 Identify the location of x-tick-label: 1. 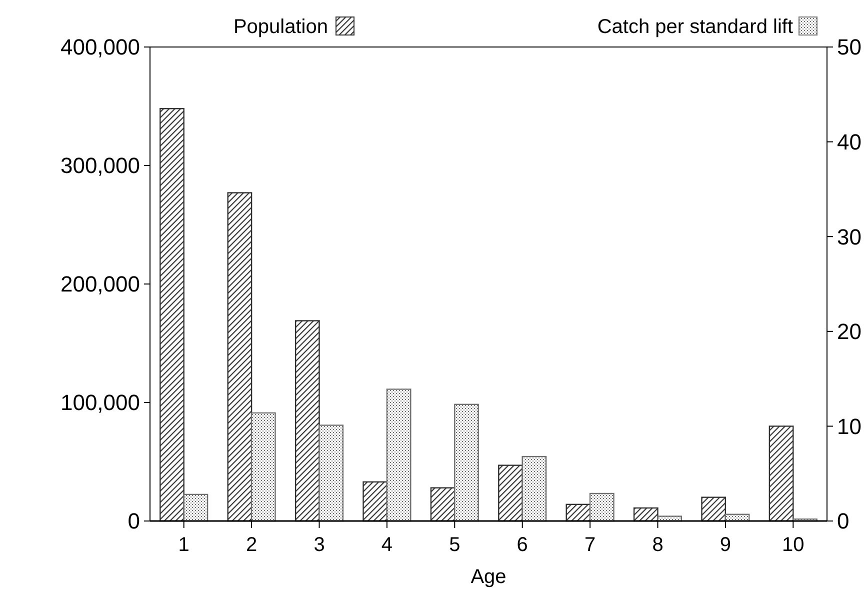
(184, 545).